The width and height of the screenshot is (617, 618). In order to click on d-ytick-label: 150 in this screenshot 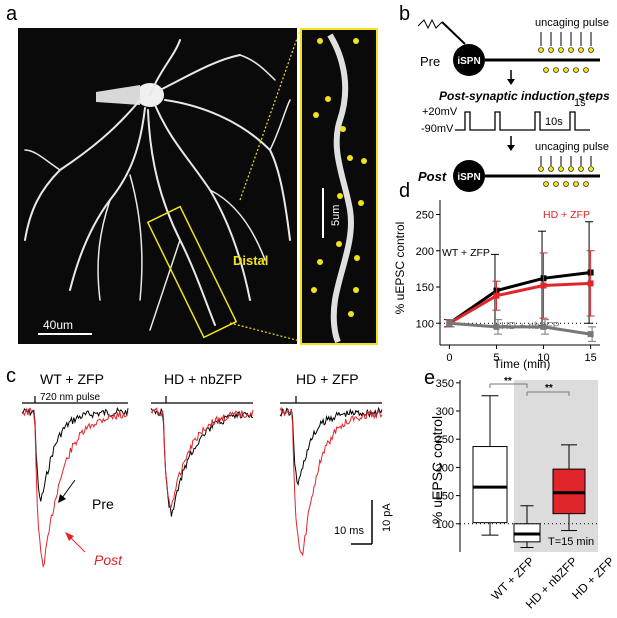, I will do `click(425, 288)`.